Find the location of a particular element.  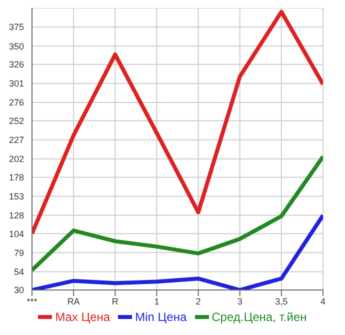

legend-label: Сред.Цена, т.йен is located at coordinates (258, 317).